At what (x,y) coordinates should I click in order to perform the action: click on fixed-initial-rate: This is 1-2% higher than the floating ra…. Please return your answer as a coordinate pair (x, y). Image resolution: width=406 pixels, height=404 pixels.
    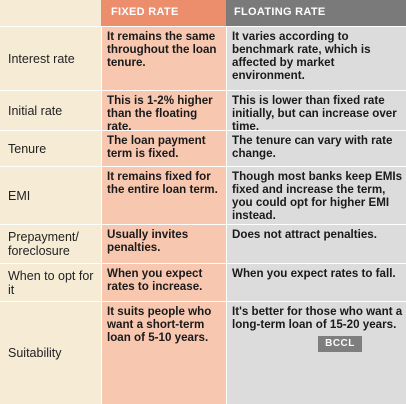
    Looking at the image, I should click on (163, 110).